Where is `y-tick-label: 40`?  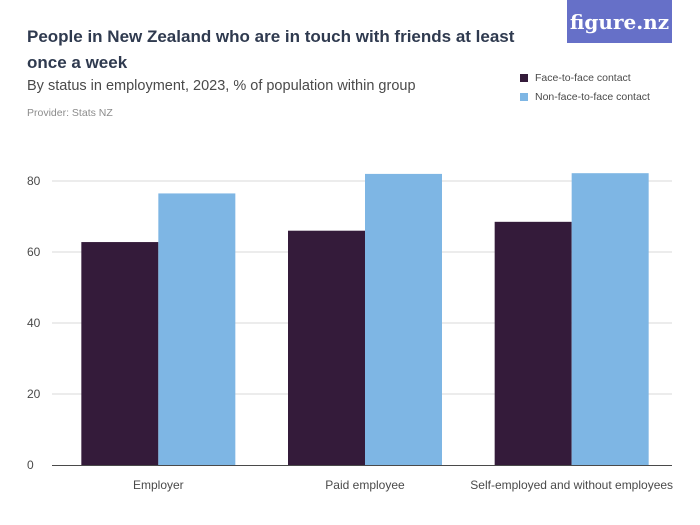 y-tick-label: 40 is located at coordinates (34, 323).